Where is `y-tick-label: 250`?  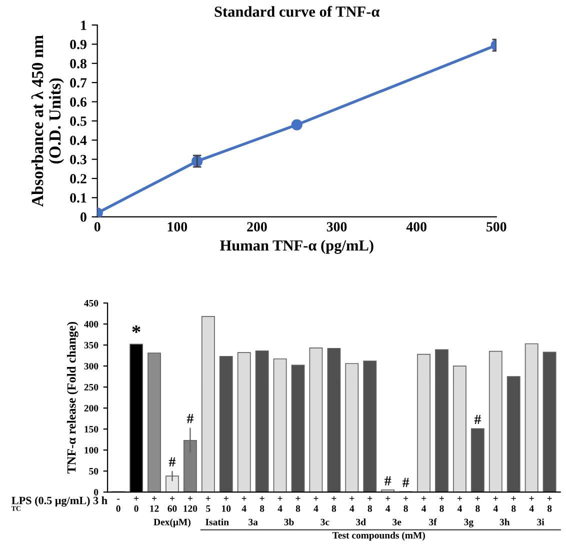
y-tick-label: 250 is located at coordinates (91, 387).